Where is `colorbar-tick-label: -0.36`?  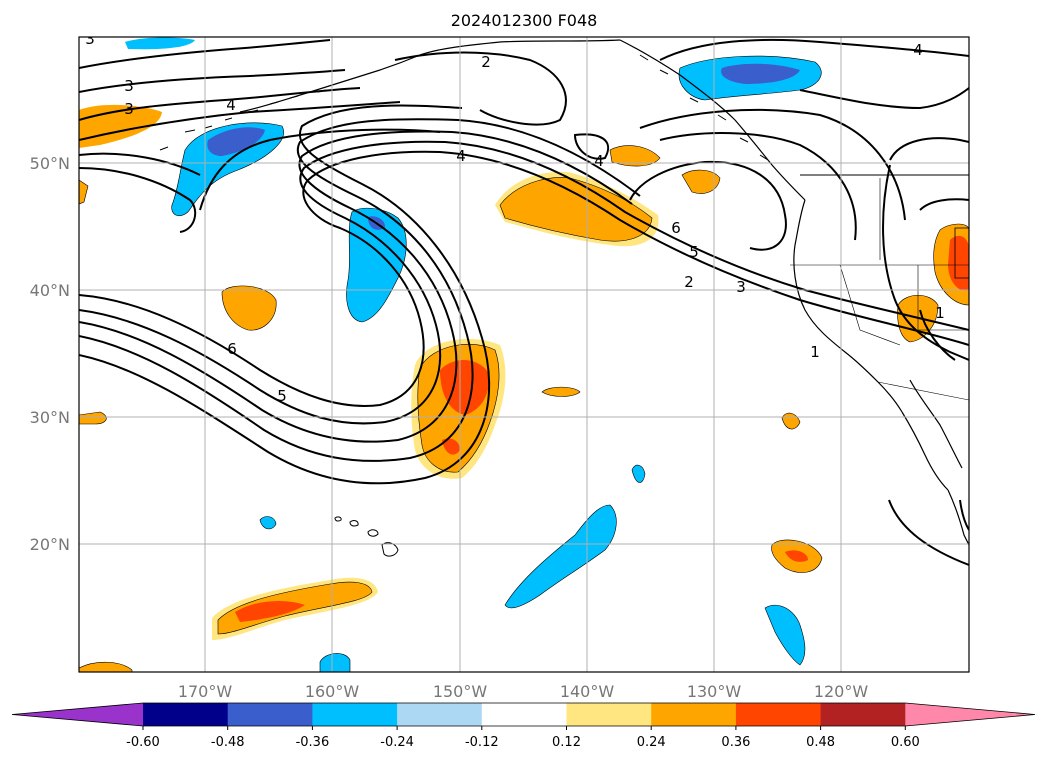 colorbar-tick-label: -0.36 is located at coordinates (313, 742).